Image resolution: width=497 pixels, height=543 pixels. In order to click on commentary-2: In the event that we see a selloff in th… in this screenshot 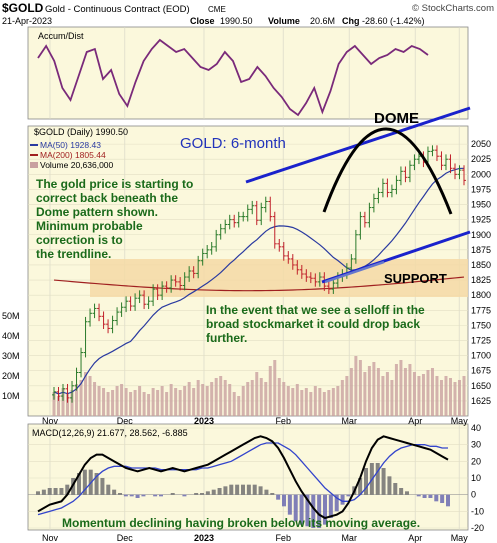, I will do `click(317, 324)`.